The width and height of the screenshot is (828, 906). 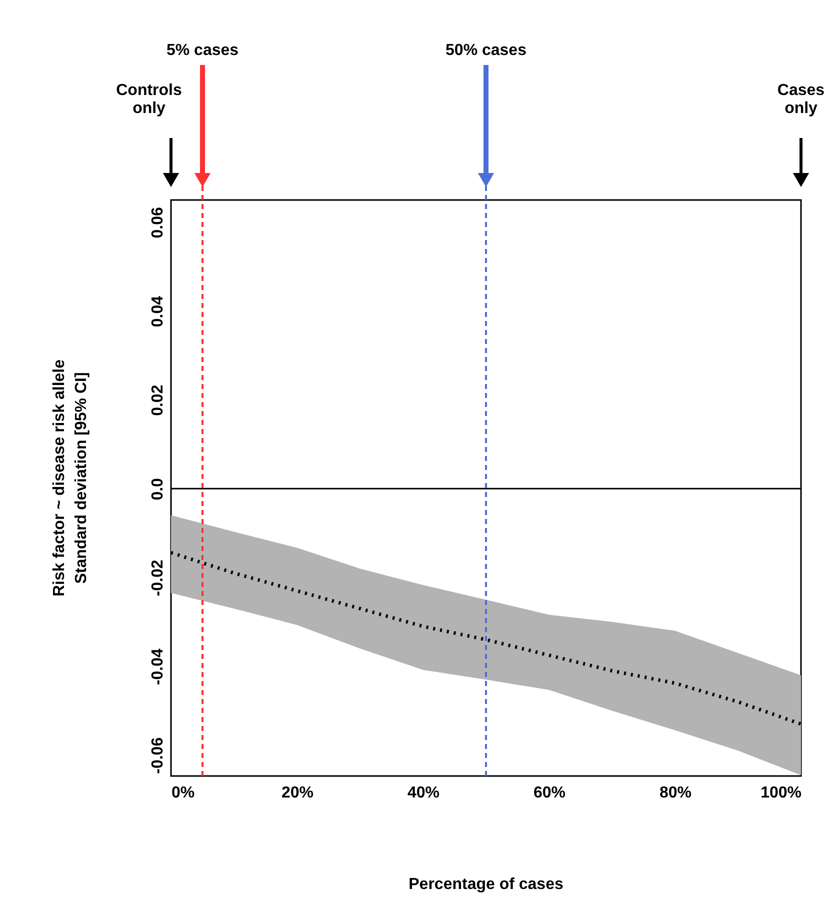 What do you see at coordinates (297, 793) in the screenshot?
I see `x-tick-label: 20%` at bounding box center [297, 793].